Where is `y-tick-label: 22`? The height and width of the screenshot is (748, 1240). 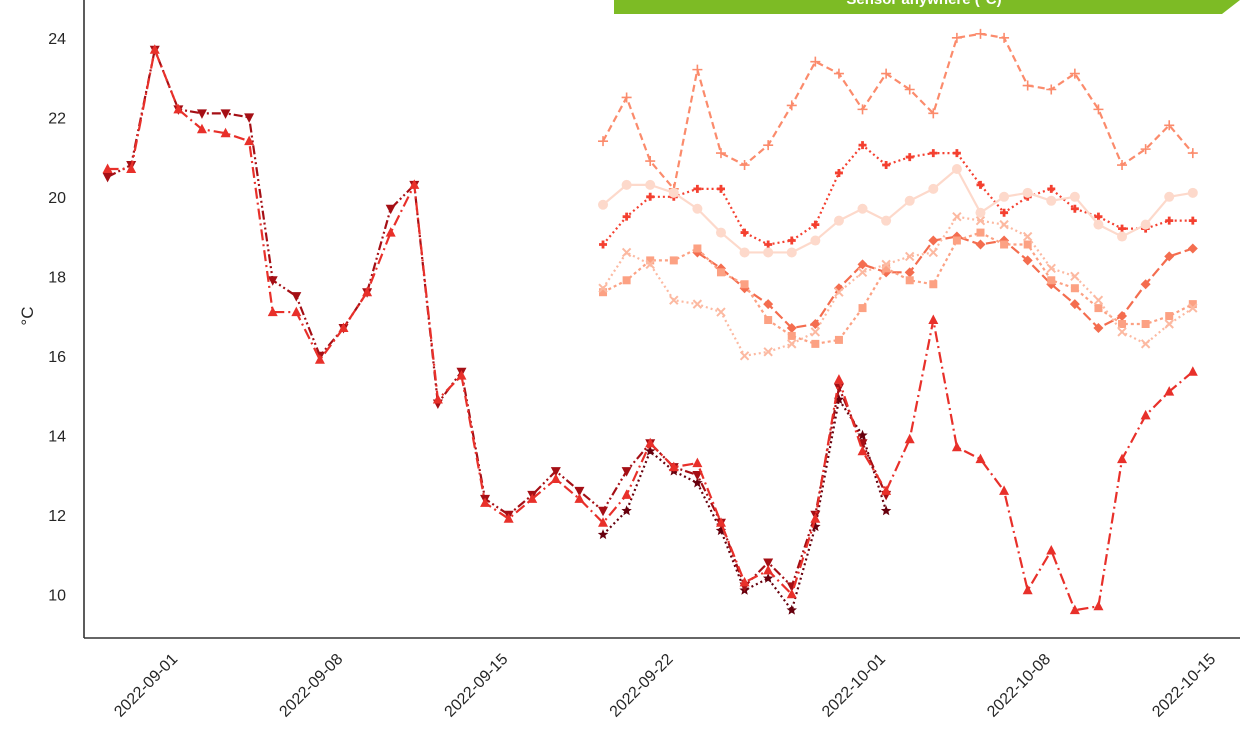 y-tick-label: 22 is located at coordinates (57, 118).